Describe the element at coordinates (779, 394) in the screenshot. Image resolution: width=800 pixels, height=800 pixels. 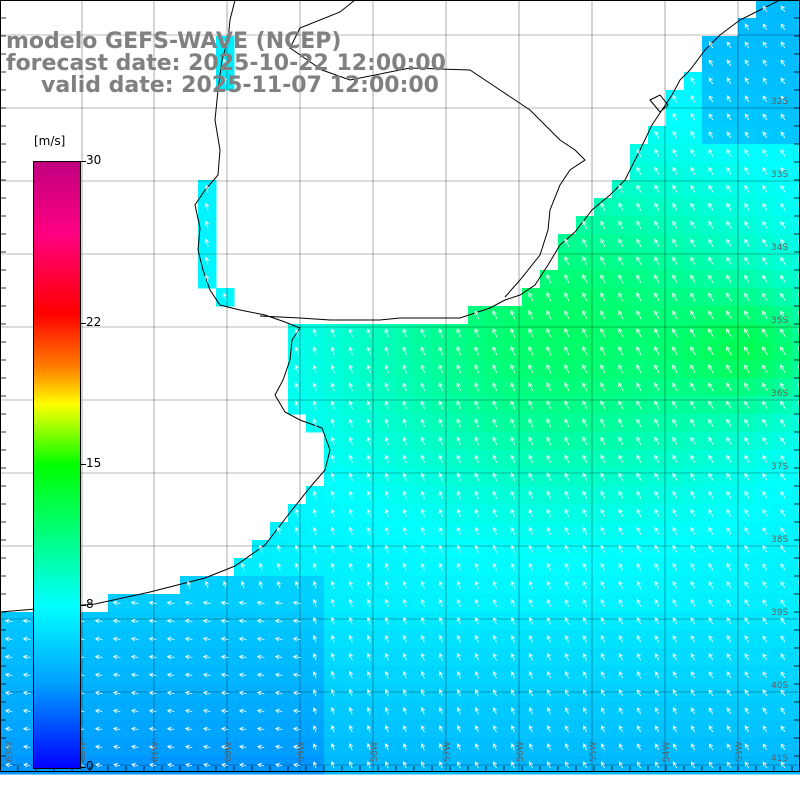
I see `latitude-label: 36S` at that location.